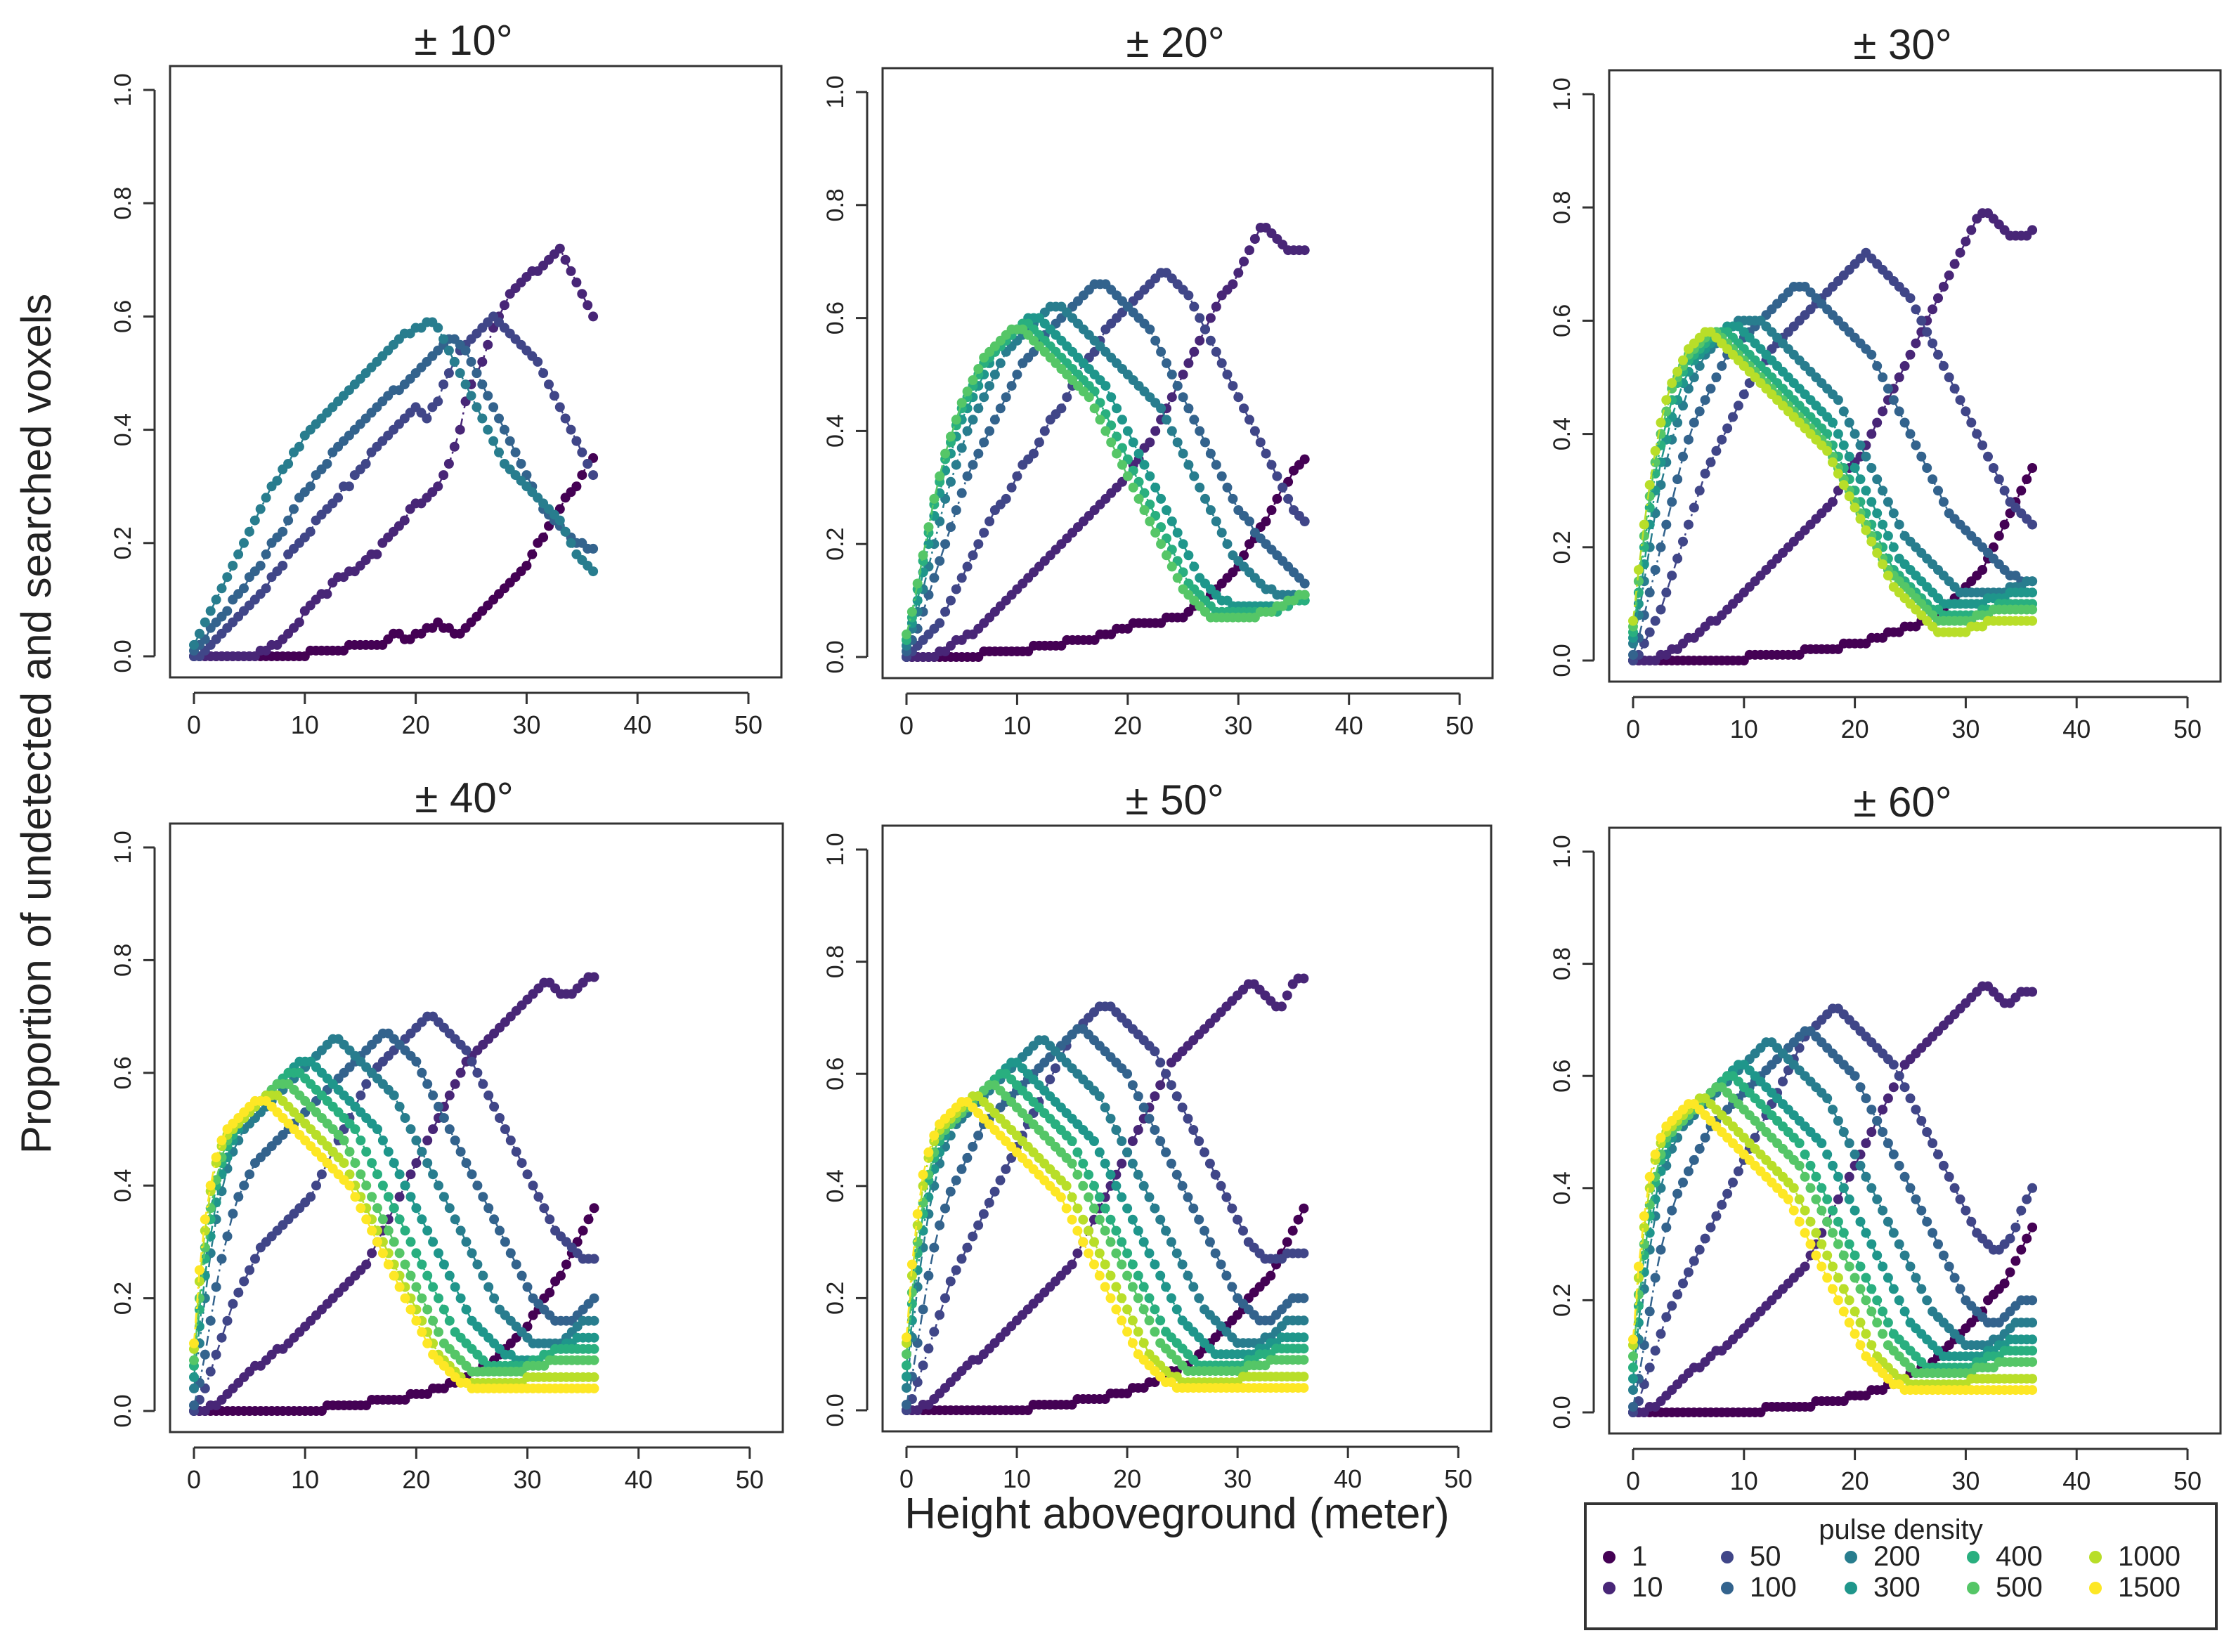  I want to click on x-tick-label: 0, so click(1633, 1480).